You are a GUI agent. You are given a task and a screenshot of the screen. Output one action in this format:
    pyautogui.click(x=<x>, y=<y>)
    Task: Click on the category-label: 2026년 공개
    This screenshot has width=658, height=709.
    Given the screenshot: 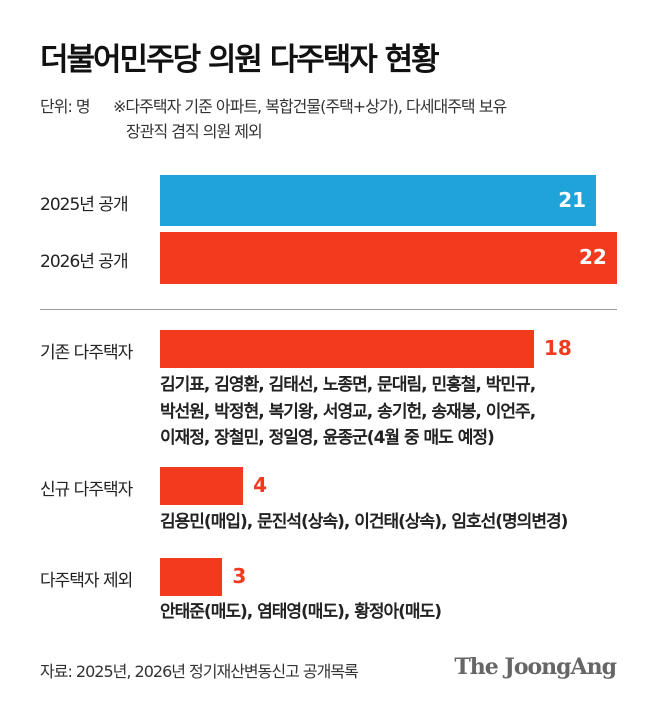 What is the action you would take?
    pyautogui.click(x=84, y=262)
    